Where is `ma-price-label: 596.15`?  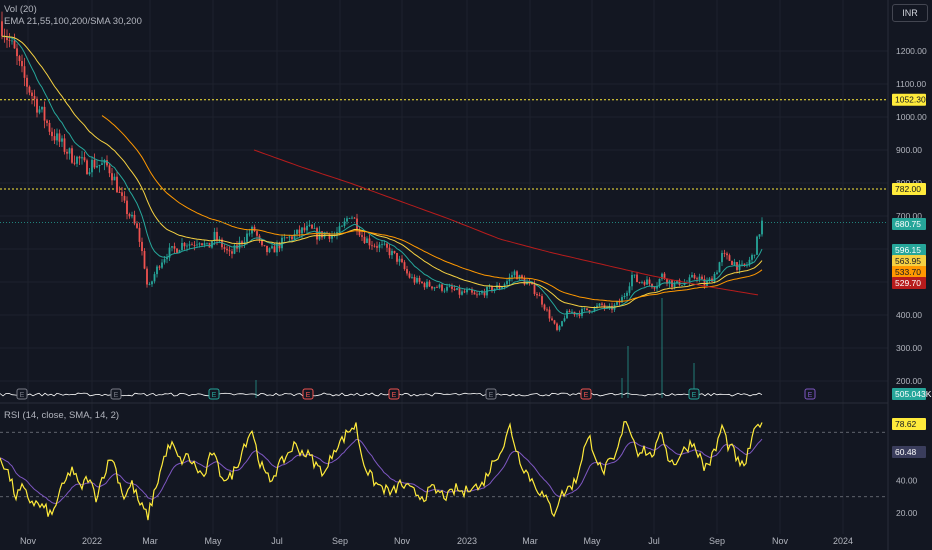 ma-price-label: 596.15 is located at coordinates (908, 250).